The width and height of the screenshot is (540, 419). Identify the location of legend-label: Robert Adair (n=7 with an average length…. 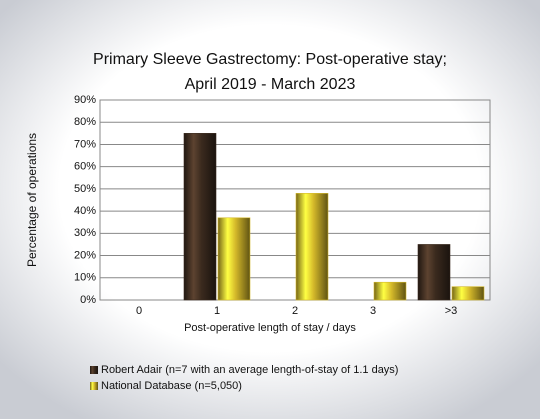
(249, 370).